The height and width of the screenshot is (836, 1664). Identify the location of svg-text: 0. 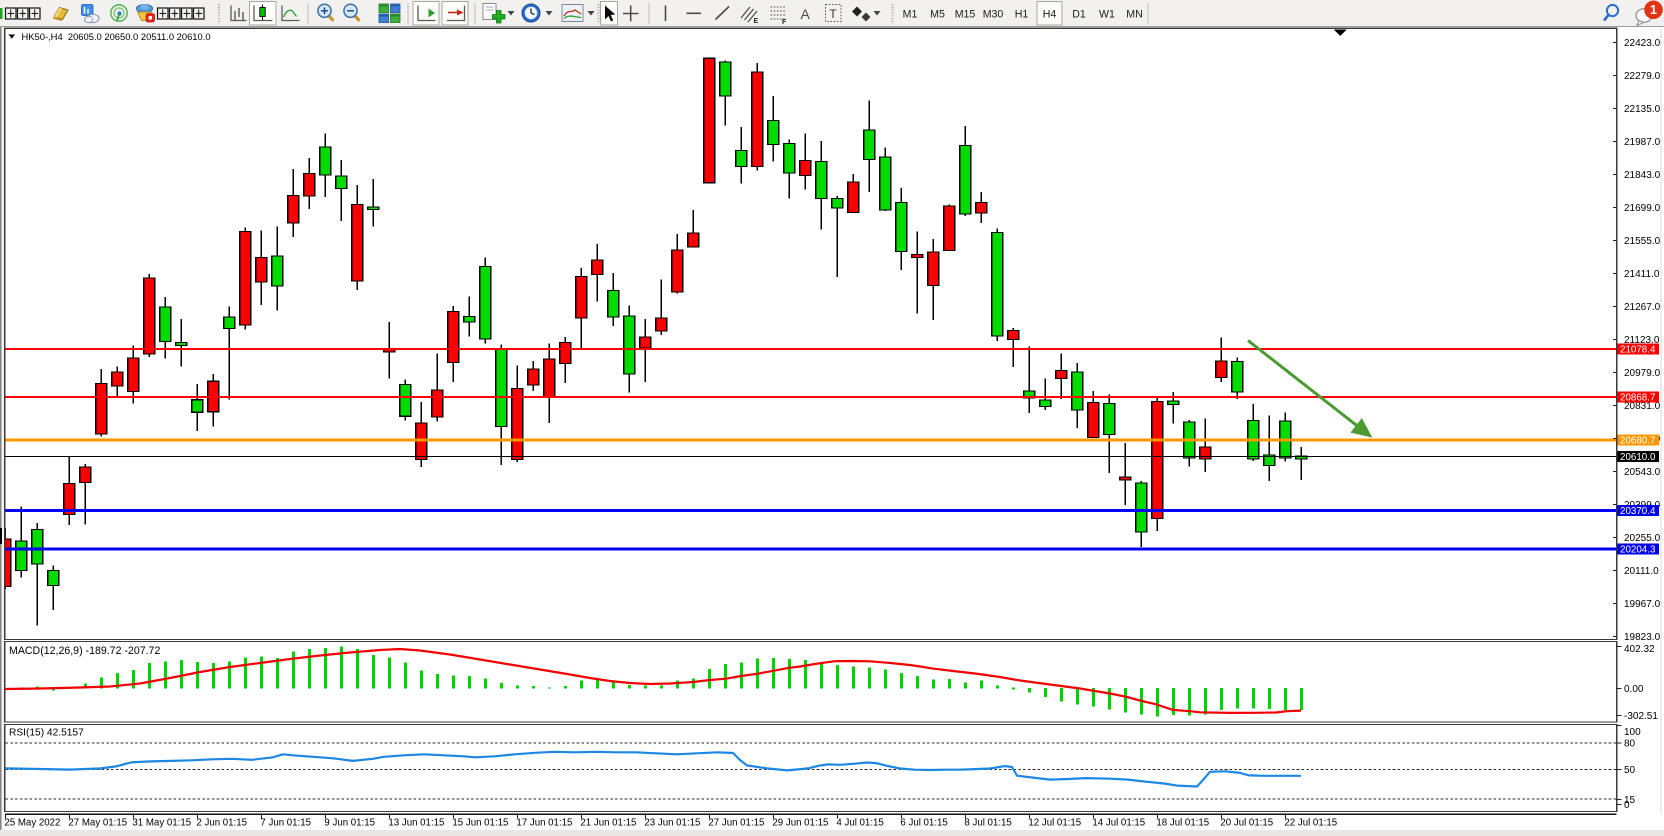
(1627, 805).